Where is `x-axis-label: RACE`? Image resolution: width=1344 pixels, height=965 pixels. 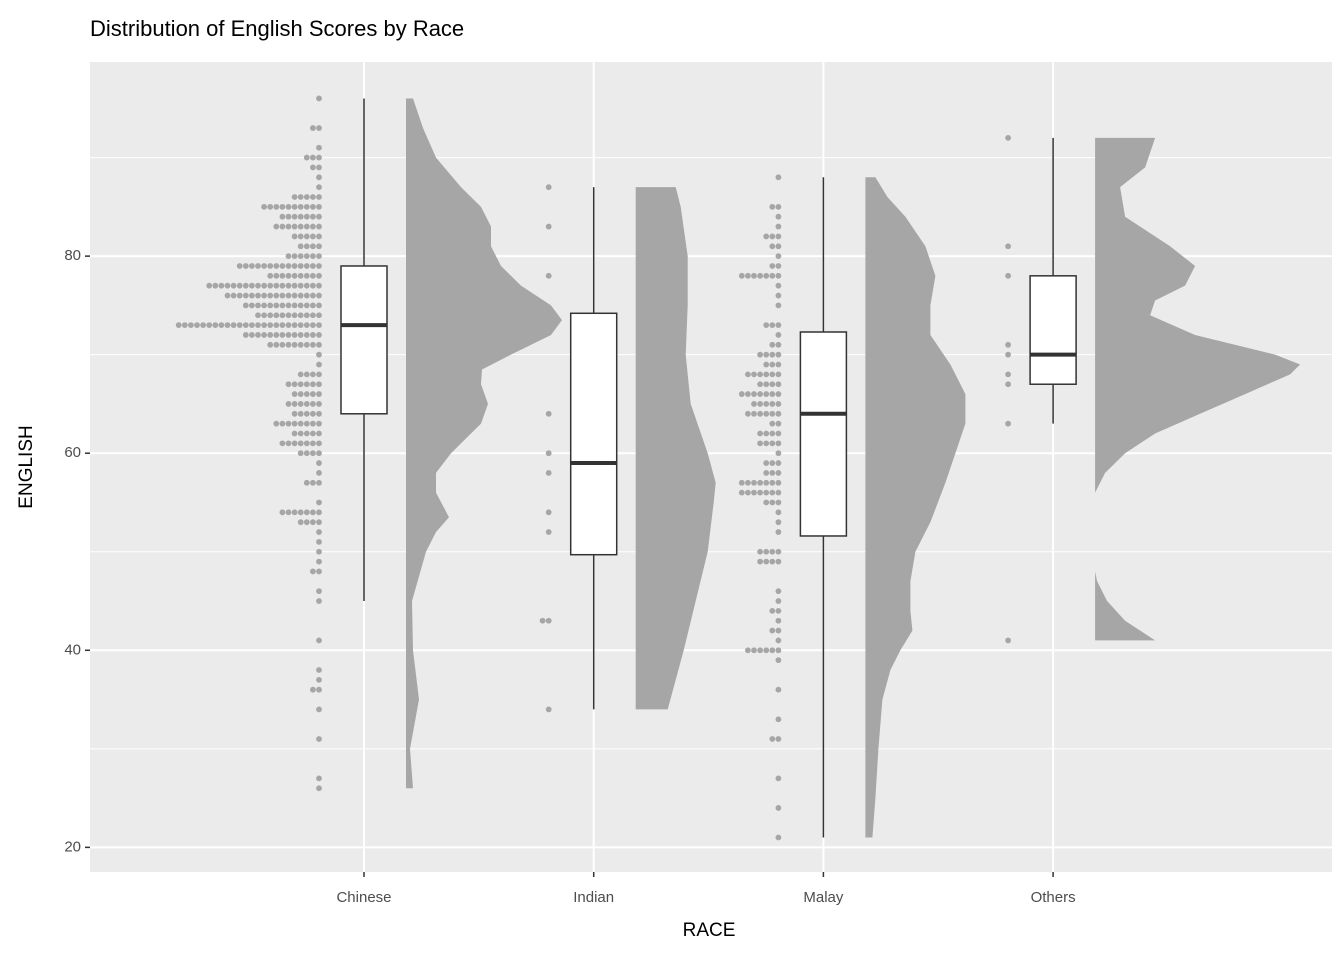
x-axis-label: RACE is located at coordinates (709, 930).